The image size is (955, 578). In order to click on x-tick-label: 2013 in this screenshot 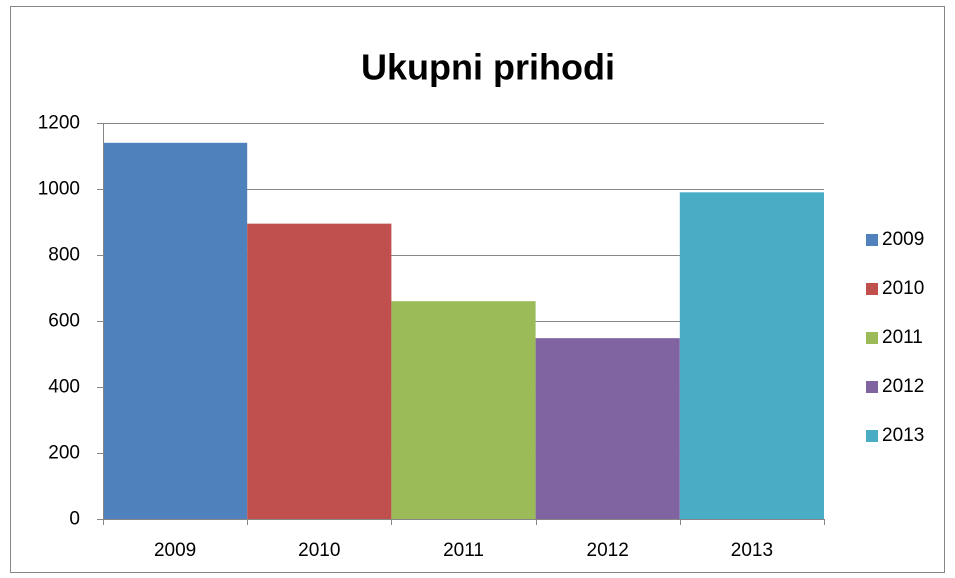, I will do `click(752, 550)`.